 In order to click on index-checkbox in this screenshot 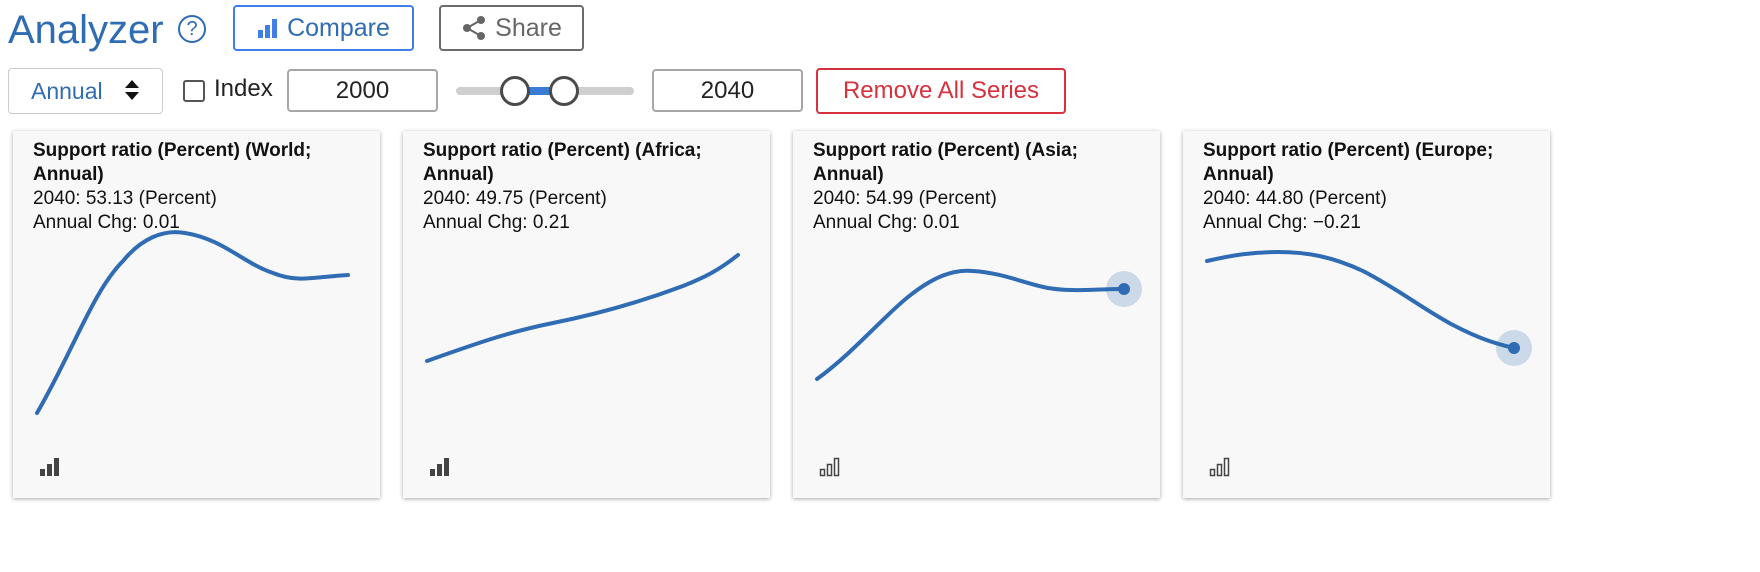, I will do `click(194, 91)`.